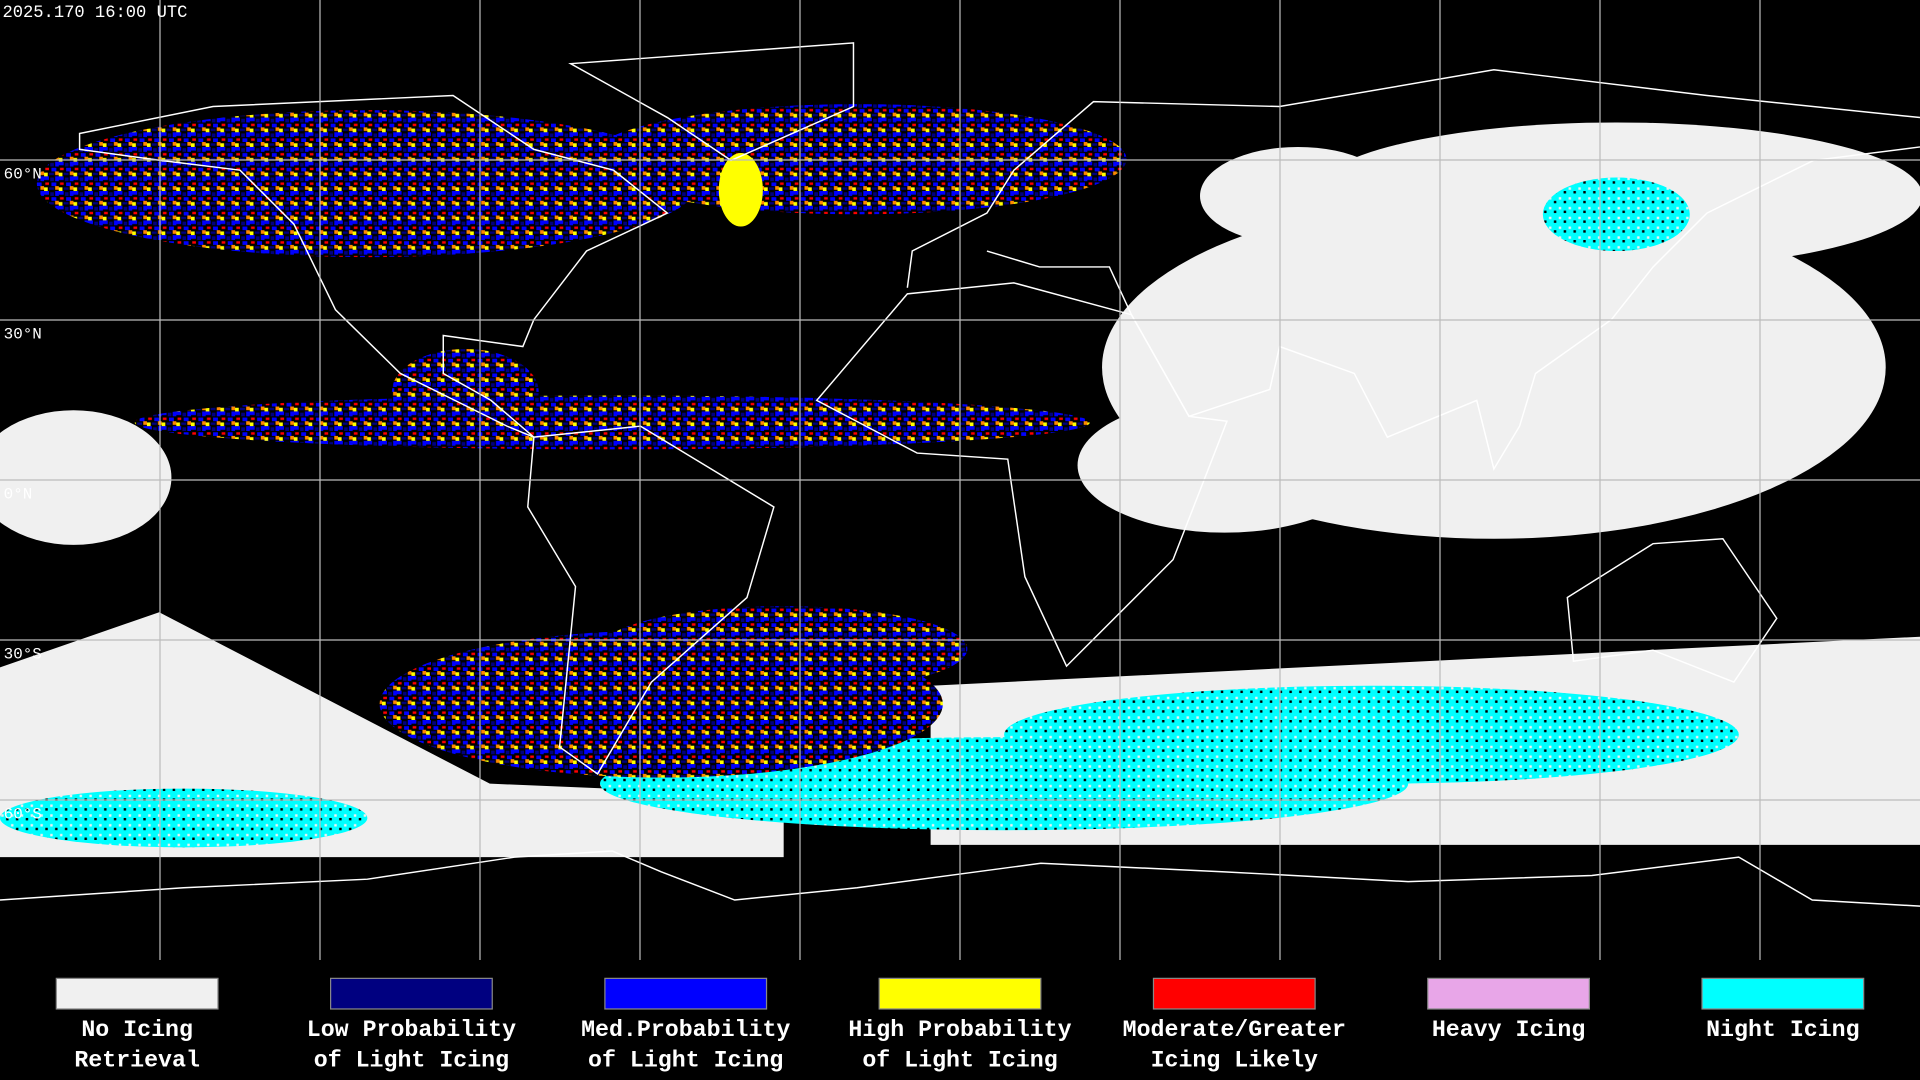  Describe the element at coordinates (23, 814) in the screenshot. I see `latitude-label: 60°S` at that location.